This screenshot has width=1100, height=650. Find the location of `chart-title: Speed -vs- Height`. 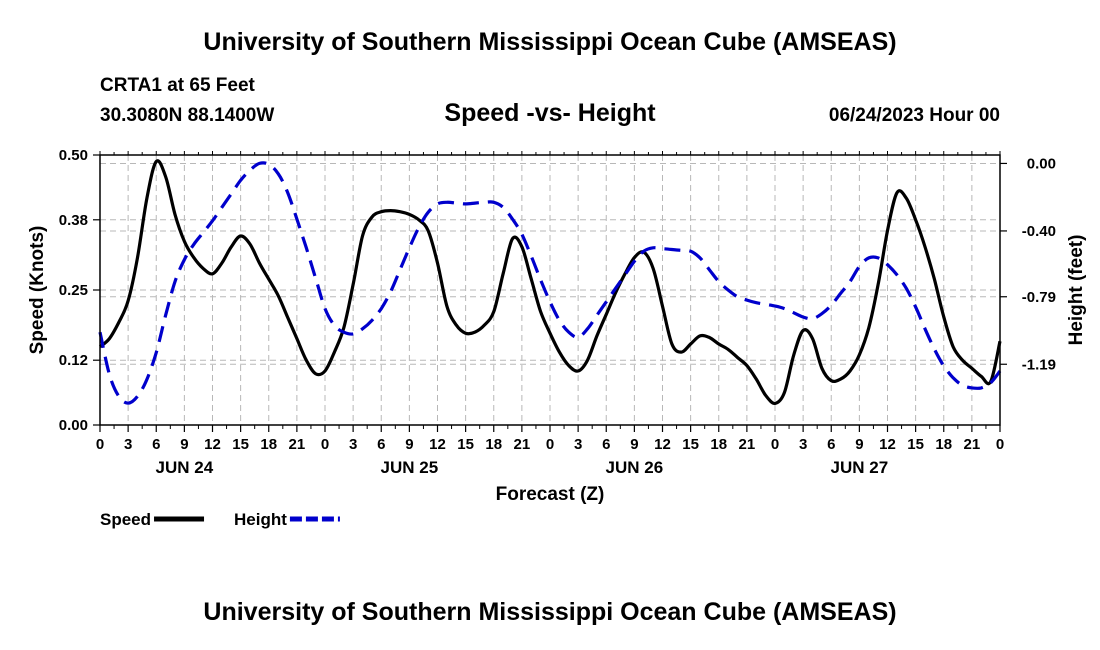

chart-title: Speed -vs- Height is located at coordinates (550, 113).